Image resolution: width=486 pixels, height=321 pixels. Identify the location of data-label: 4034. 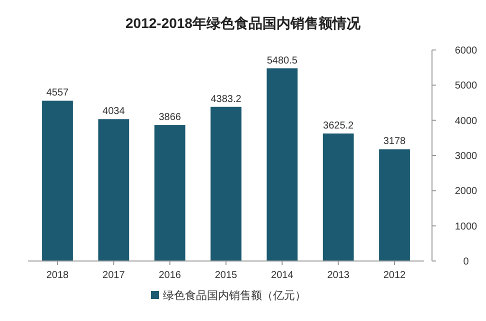
(114, 112).